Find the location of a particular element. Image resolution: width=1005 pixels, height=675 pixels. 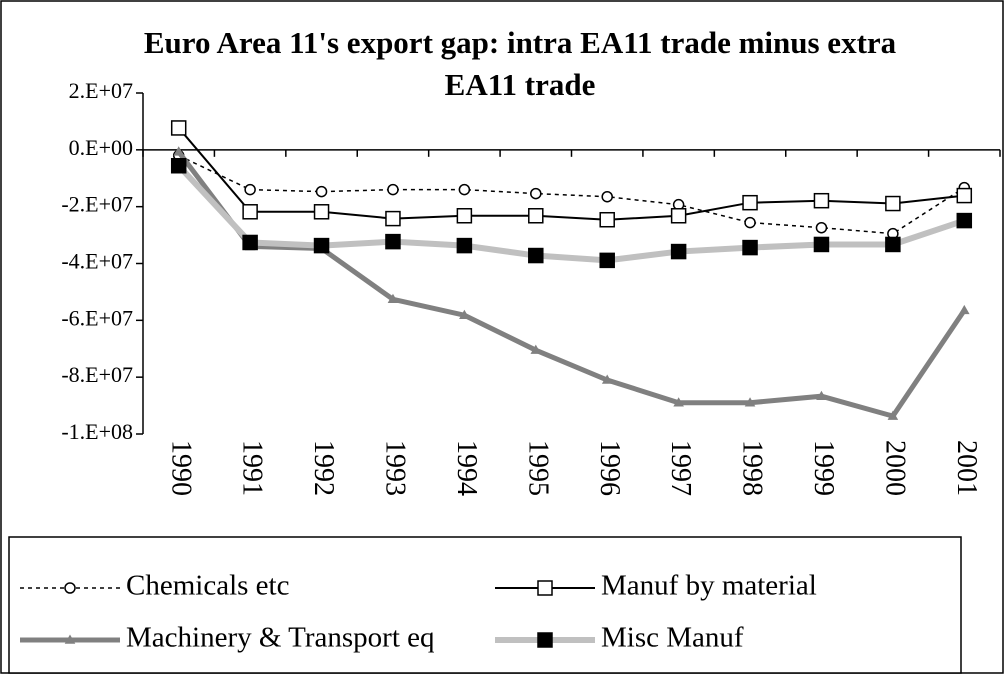

y-tick-label: 0.E+00 is located at coordinates (101, 147).